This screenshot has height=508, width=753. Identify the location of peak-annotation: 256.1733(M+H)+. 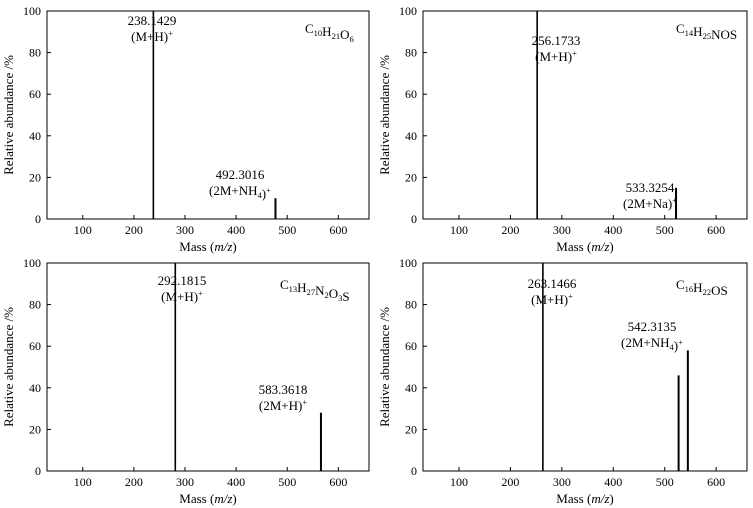
(556, 48).